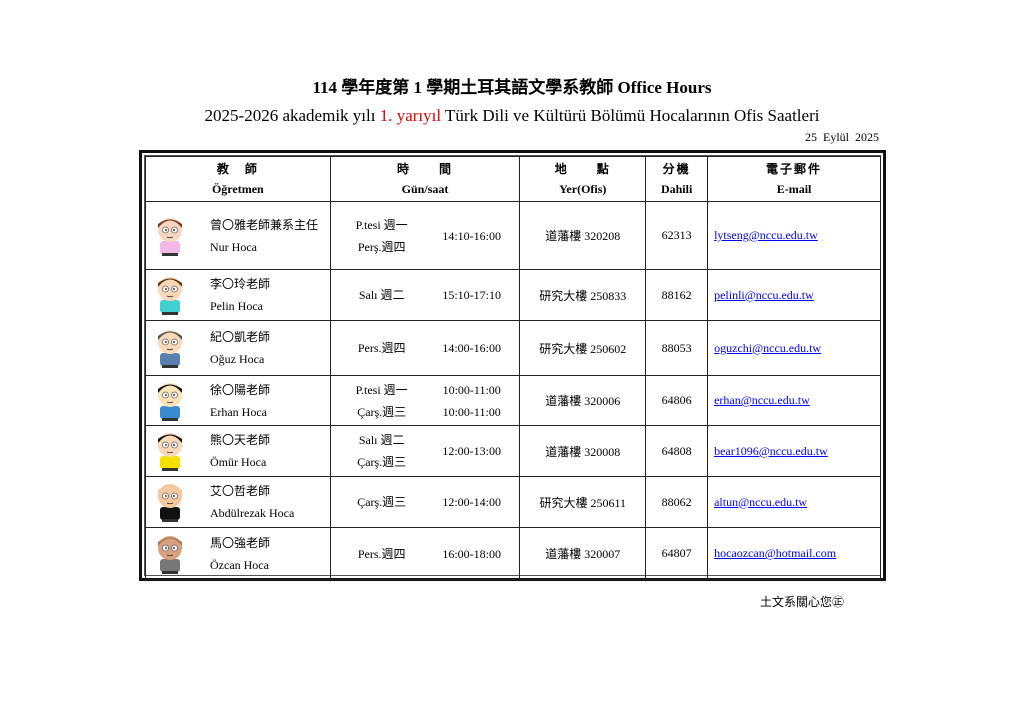 Image resolution: width=1024 pixels, height=726 pixels. I want to click on email-cell: pelinli@nccu.edu.tw, so click(794, 295).